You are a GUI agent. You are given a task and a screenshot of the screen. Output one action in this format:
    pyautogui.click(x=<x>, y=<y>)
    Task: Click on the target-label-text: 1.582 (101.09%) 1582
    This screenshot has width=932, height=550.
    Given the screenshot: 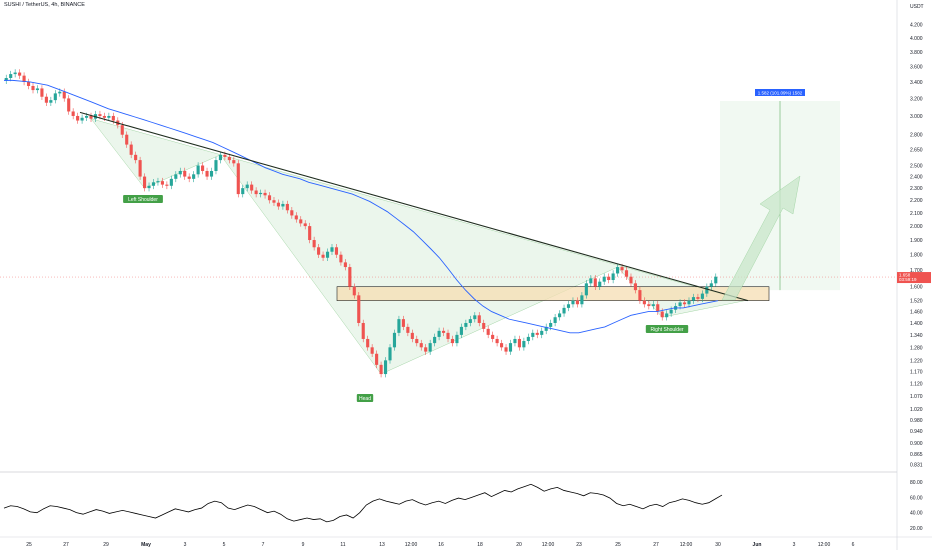 What is the action you would take?
    pyautogui.click(x=780, y=92)
    